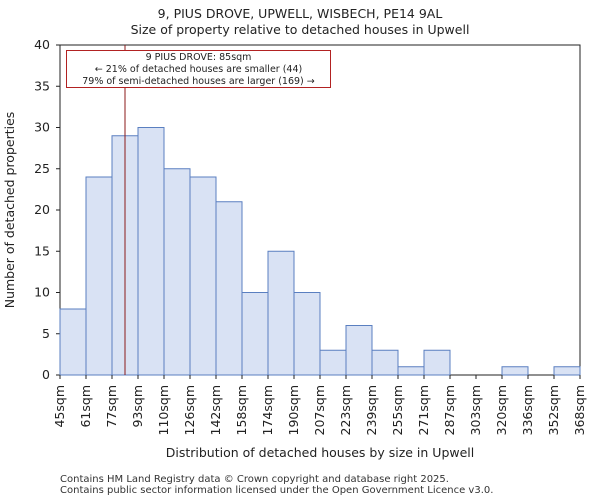 The width and height of the screenshot is (600, 500). I want to click on x-tick-label: 320sqm, so click(501, 410).